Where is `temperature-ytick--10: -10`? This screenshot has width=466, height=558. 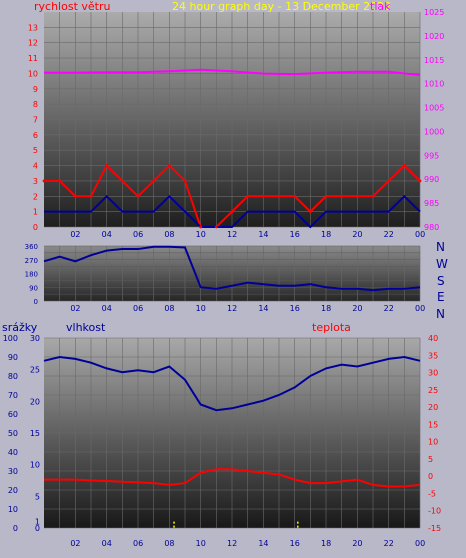 temperature-ytick--10: -10 is located at coordinates (434, 511).